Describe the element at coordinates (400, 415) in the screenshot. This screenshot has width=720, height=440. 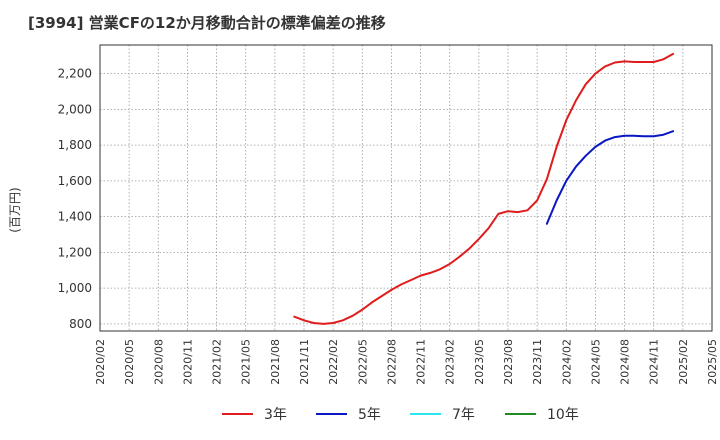
I see `legend: 3年 5年 7年 10年` at that location.